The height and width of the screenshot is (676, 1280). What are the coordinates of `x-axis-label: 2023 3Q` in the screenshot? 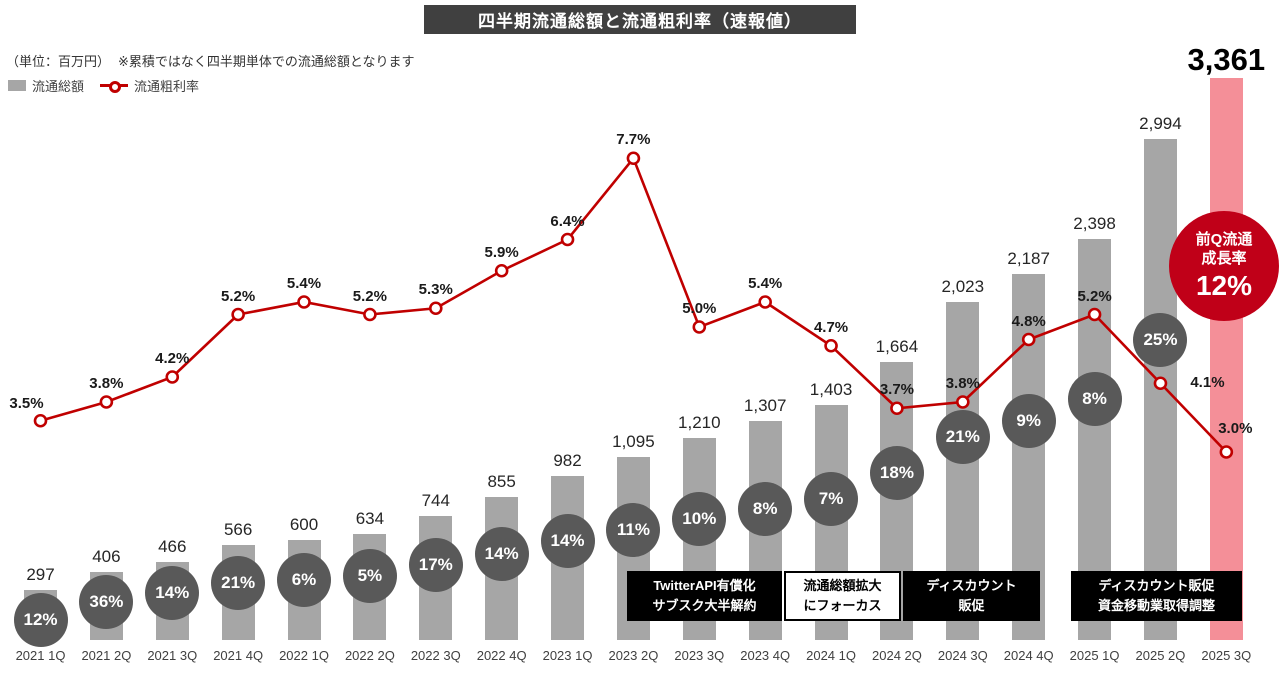 It's located at (699, 655).